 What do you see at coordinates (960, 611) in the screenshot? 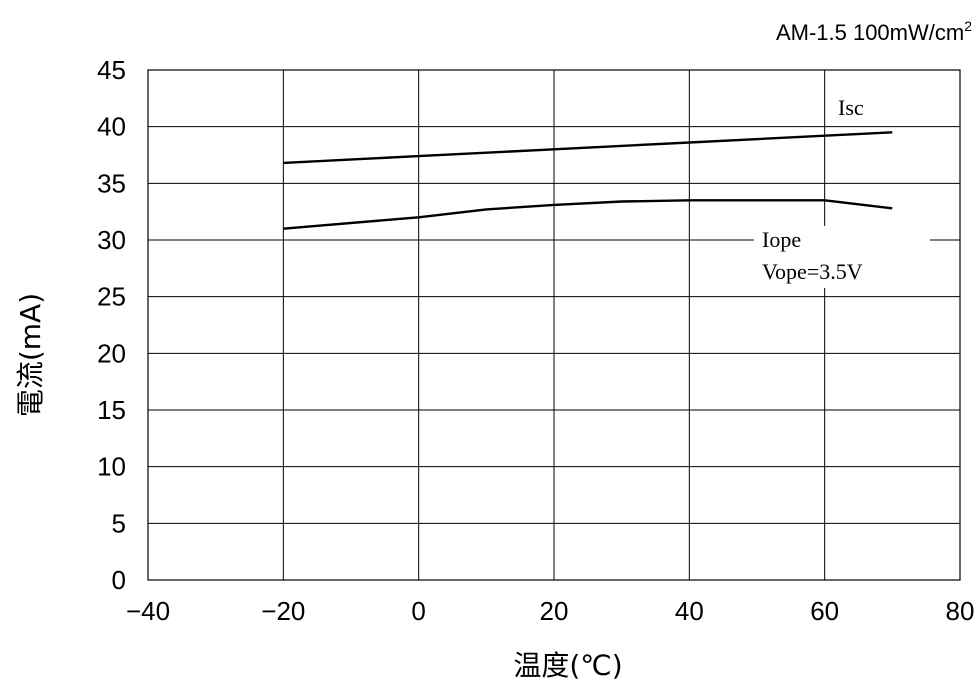
I see `x-tick-label: 80` at bounding box center [960, 611].